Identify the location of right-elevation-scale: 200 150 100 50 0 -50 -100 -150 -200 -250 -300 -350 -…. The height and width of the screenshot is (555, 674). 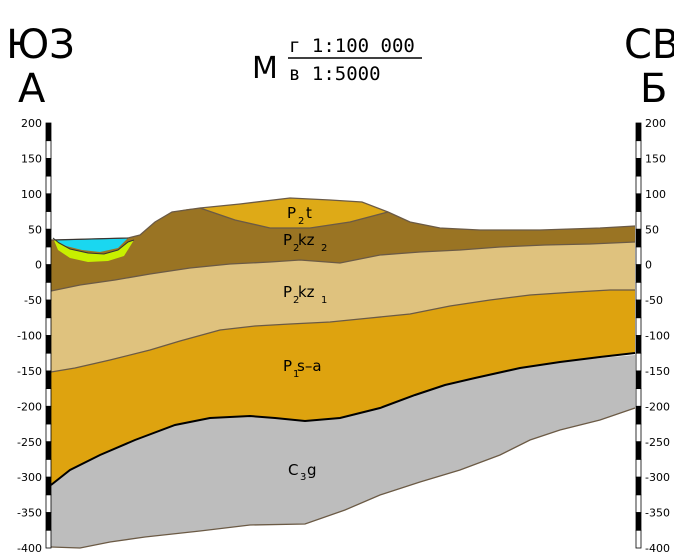
(652, 336).